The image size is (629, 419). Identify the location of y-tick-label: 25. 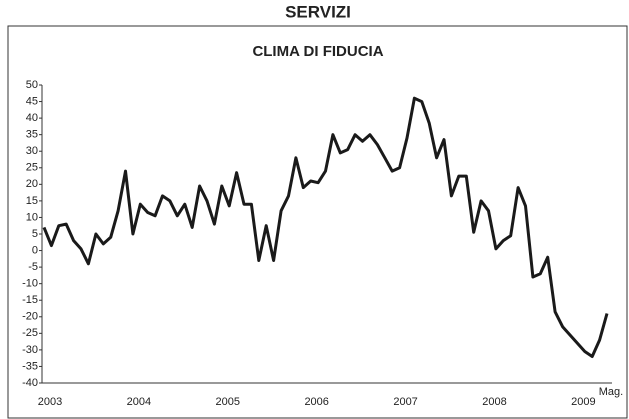
(32, 168).